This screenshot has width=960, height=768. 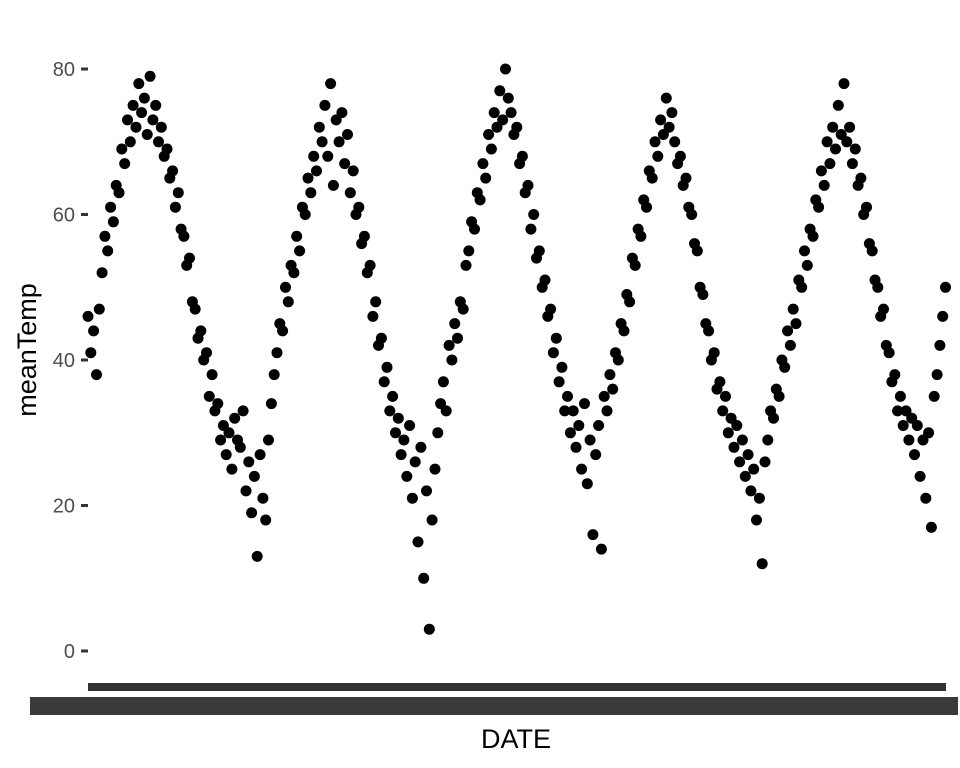 What do you see at coordinates (494, 706) in the screenshot?
I see `x-tick-labels-overplotted` at bounding box center [494, 706].